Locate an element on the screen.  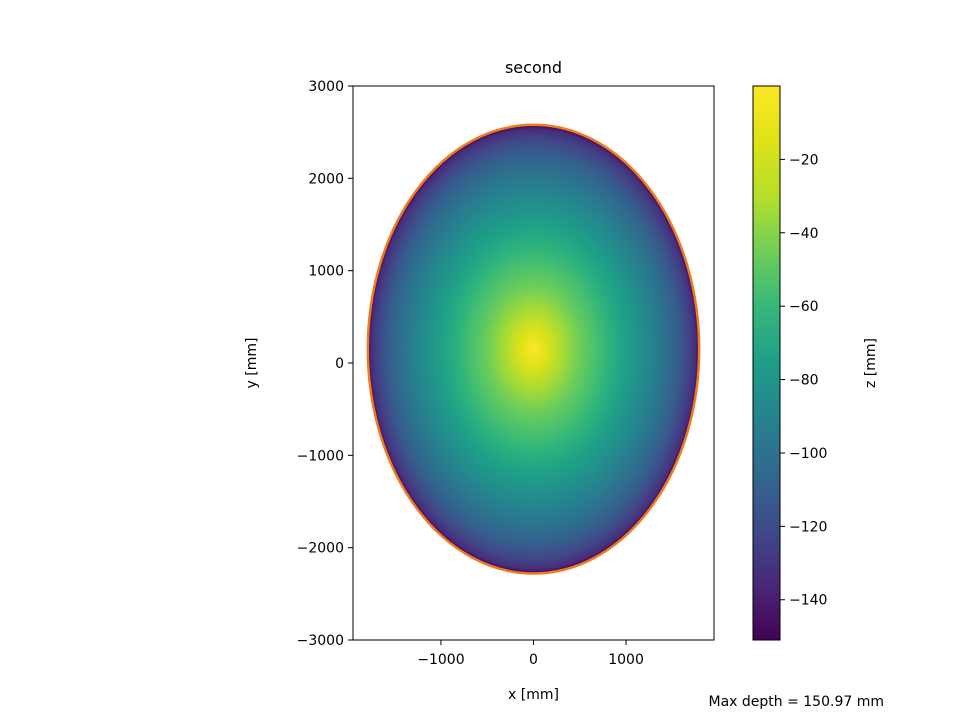
colorbar-tick-label: −60 is located at coordinates (804, 307).